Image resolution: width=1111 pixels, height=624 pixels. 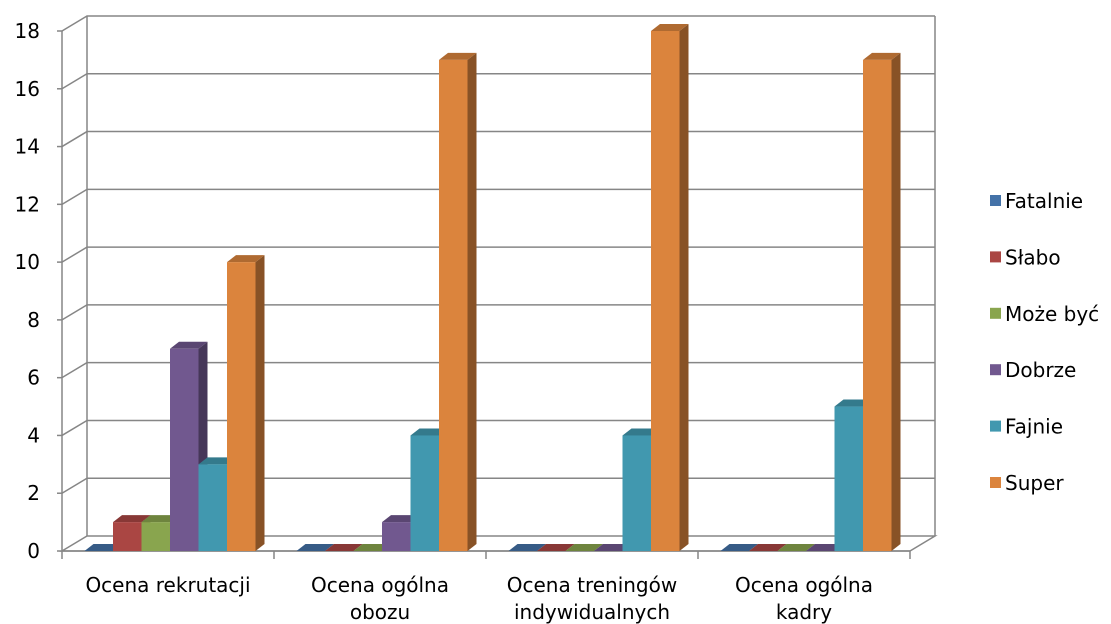 I want to click on x-category-label-line: indywidualnych, so click(x=592, y=612).